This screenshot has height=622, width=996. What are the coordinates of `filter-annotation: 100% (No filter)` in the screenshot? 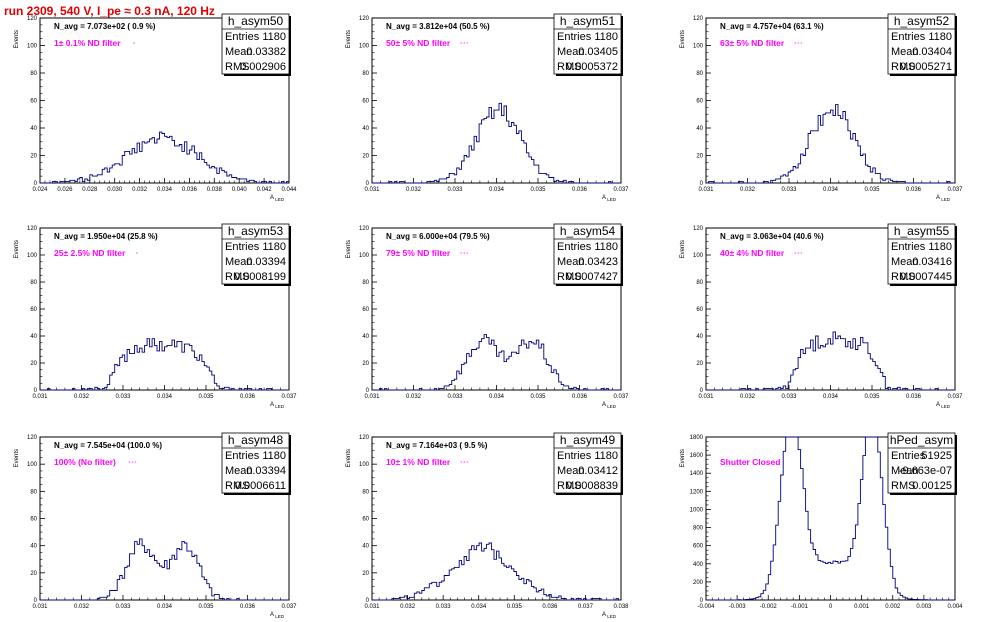 It's located at (85, 462).